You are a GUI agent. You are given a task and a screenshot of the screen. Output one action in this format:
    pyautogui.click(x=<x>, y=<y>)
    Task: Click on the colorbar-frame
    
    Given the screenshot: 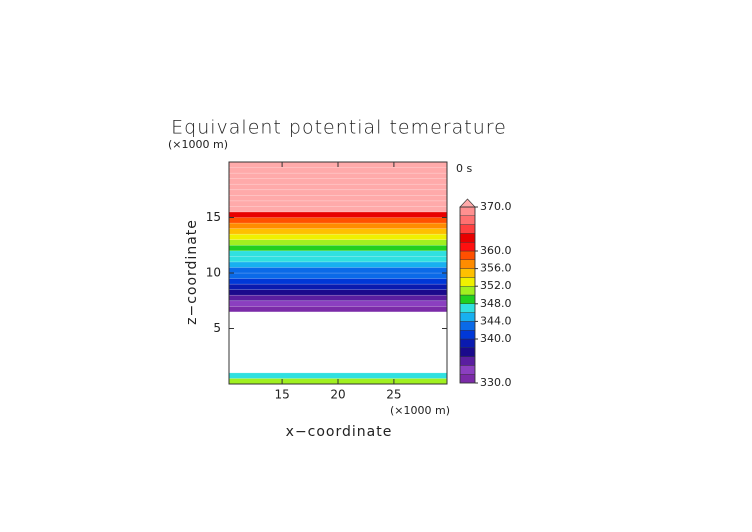 What is the action you would take?
    pyautogui.click(x=467, y=295)
    